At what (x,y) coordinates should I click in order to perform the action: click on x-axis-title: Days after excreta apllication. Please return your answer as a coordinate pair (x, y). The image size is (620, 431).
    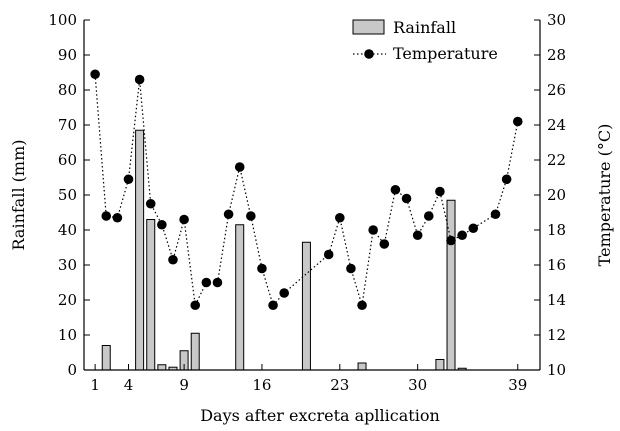
    Looking at the image, I should click on (320, 415).